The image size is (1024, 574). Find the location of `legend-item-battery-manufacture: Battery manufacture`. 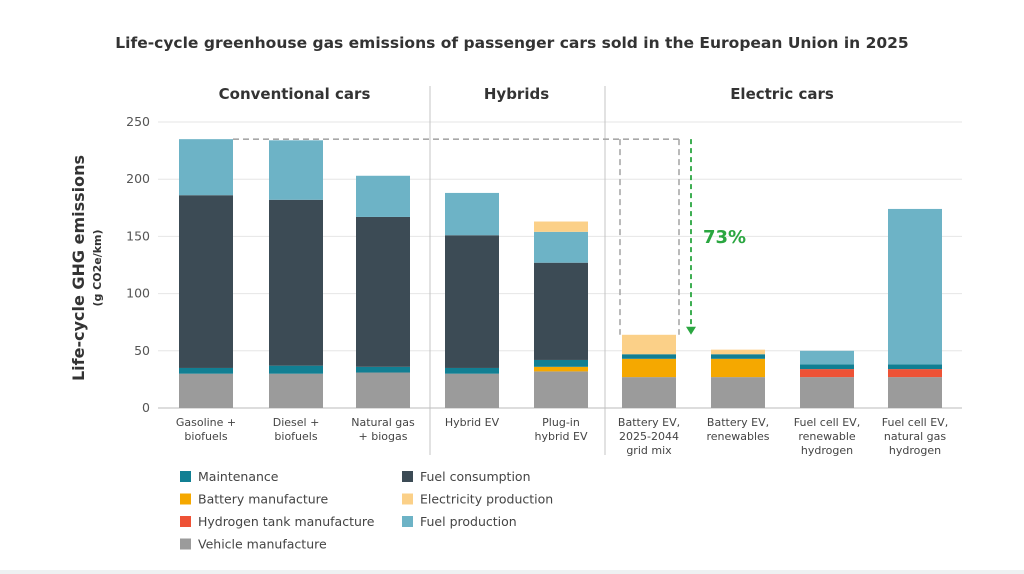

legend-item-battery-manufacture: Battery manufacture is located at coordinates (254, 499).